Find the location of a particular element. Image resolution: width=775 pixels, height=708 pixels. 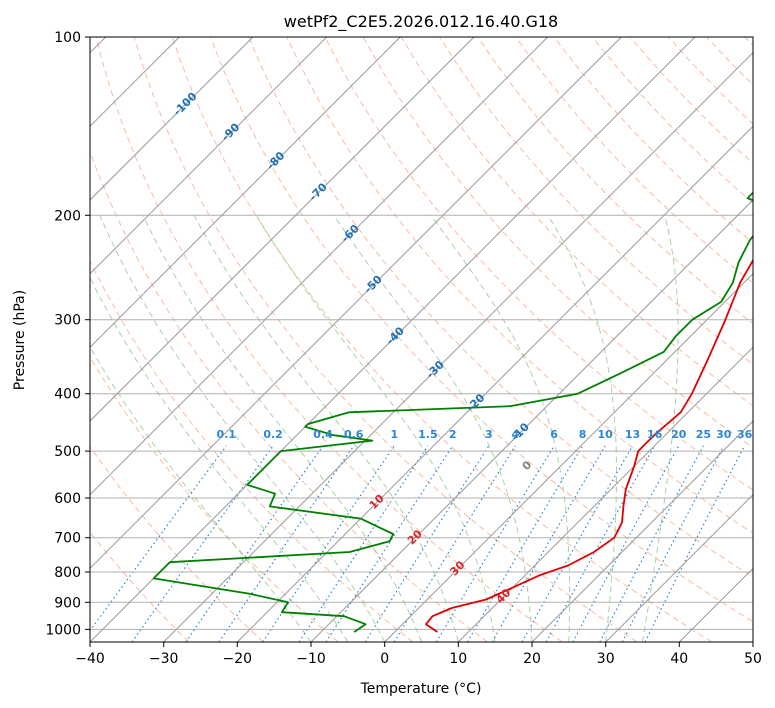

mixing-ratio-label: 6 is located at coordinates (554, 434).